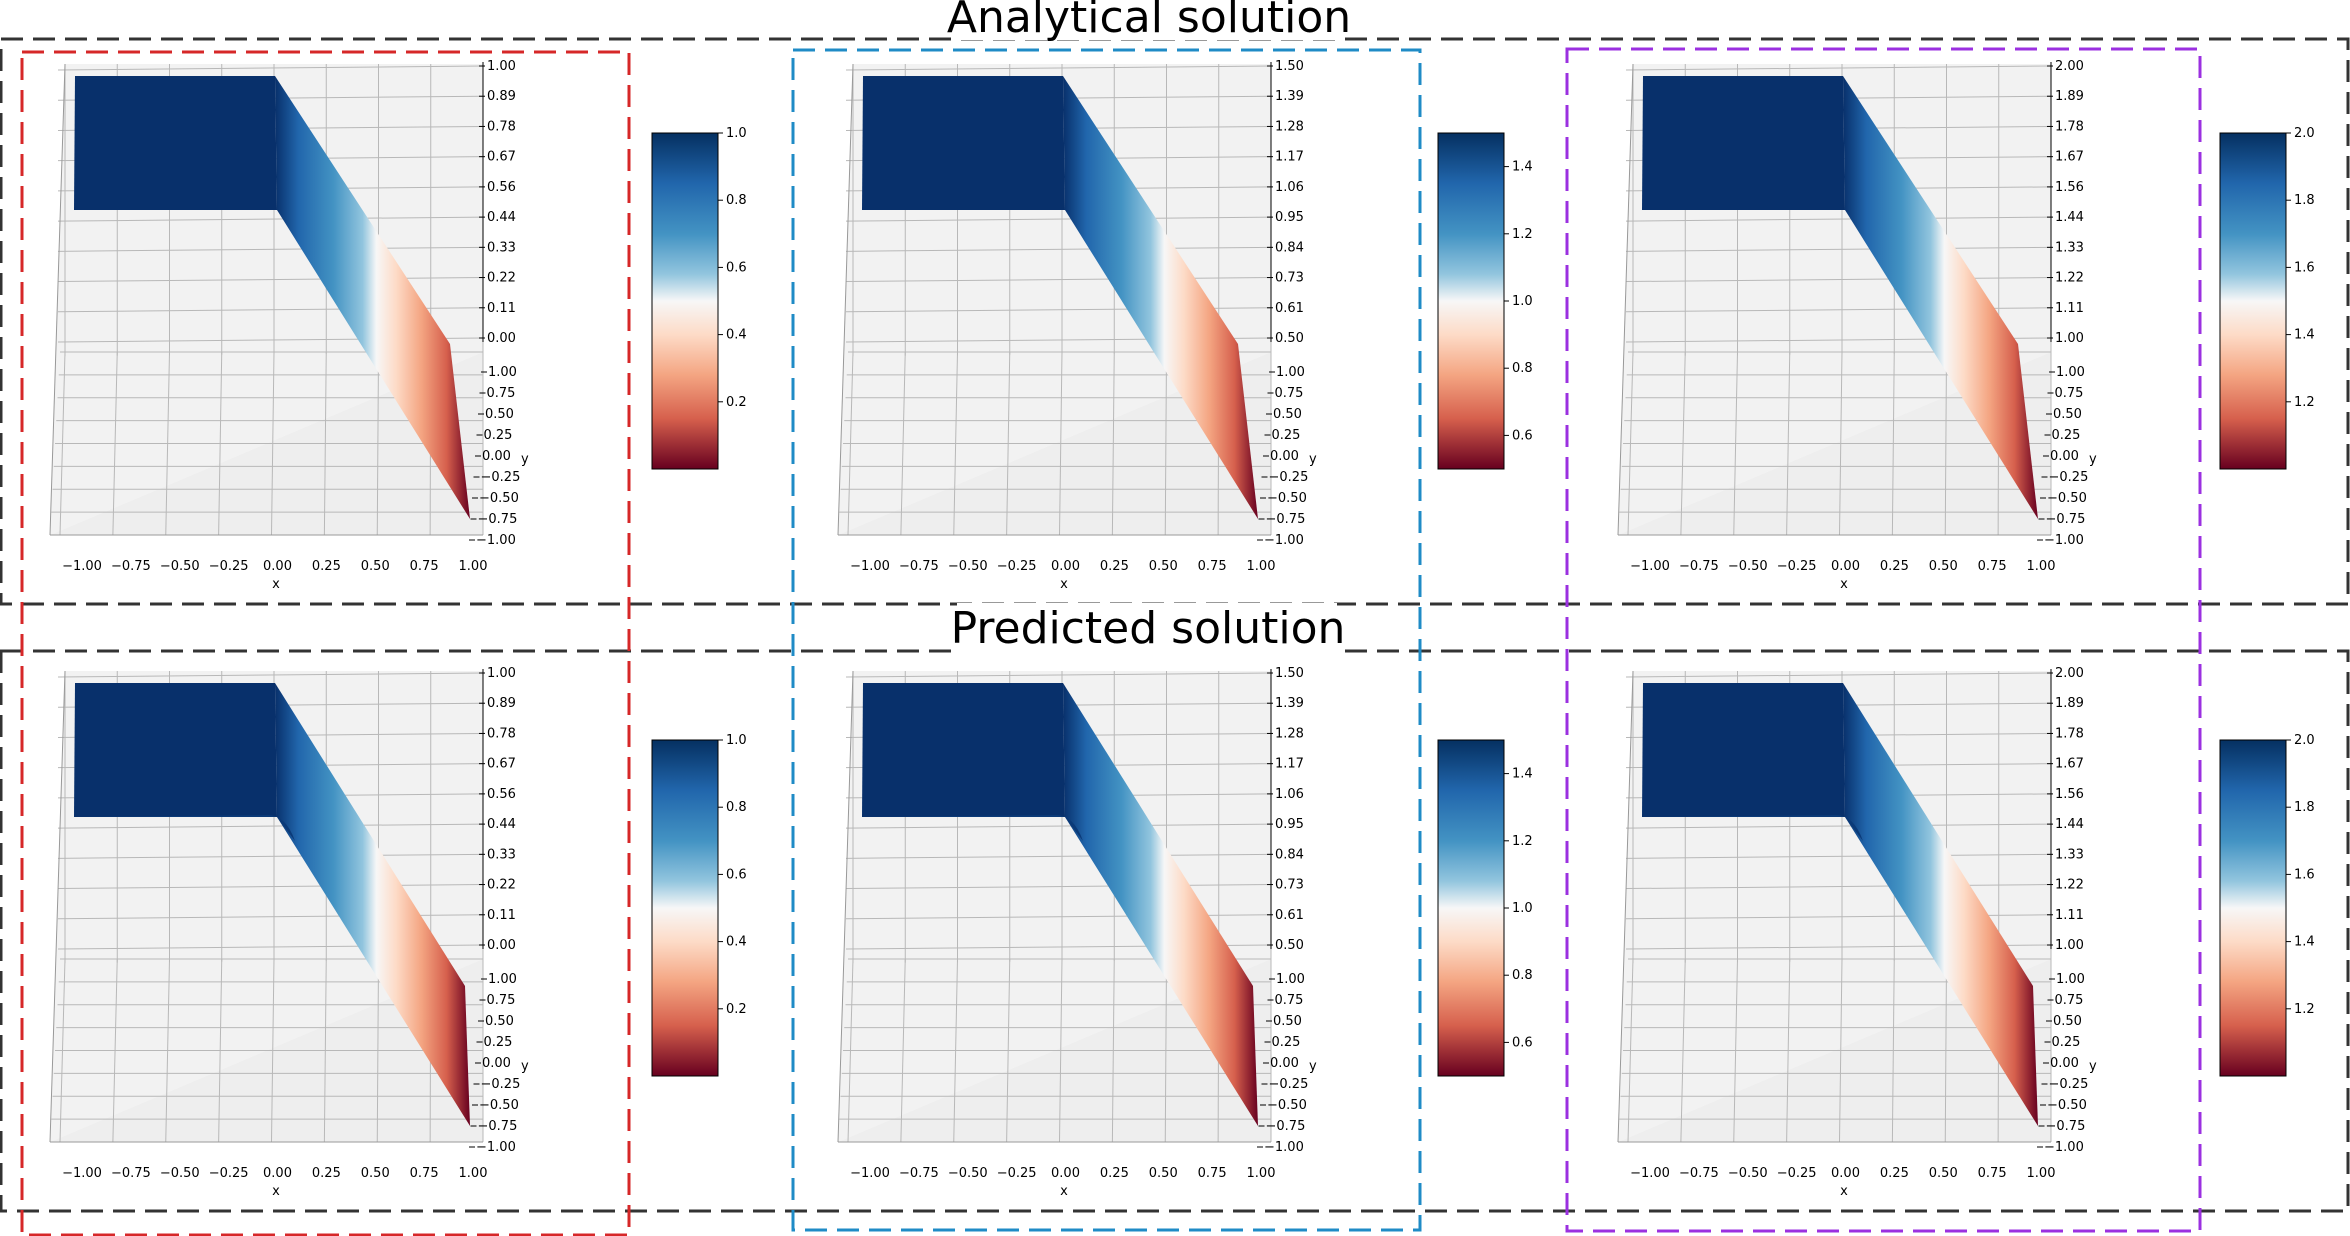  What do you see at coordinates (1289, 338) in the screenshot?
I see `z-tick-label: 0.50` at bounding box center [1289, 338].